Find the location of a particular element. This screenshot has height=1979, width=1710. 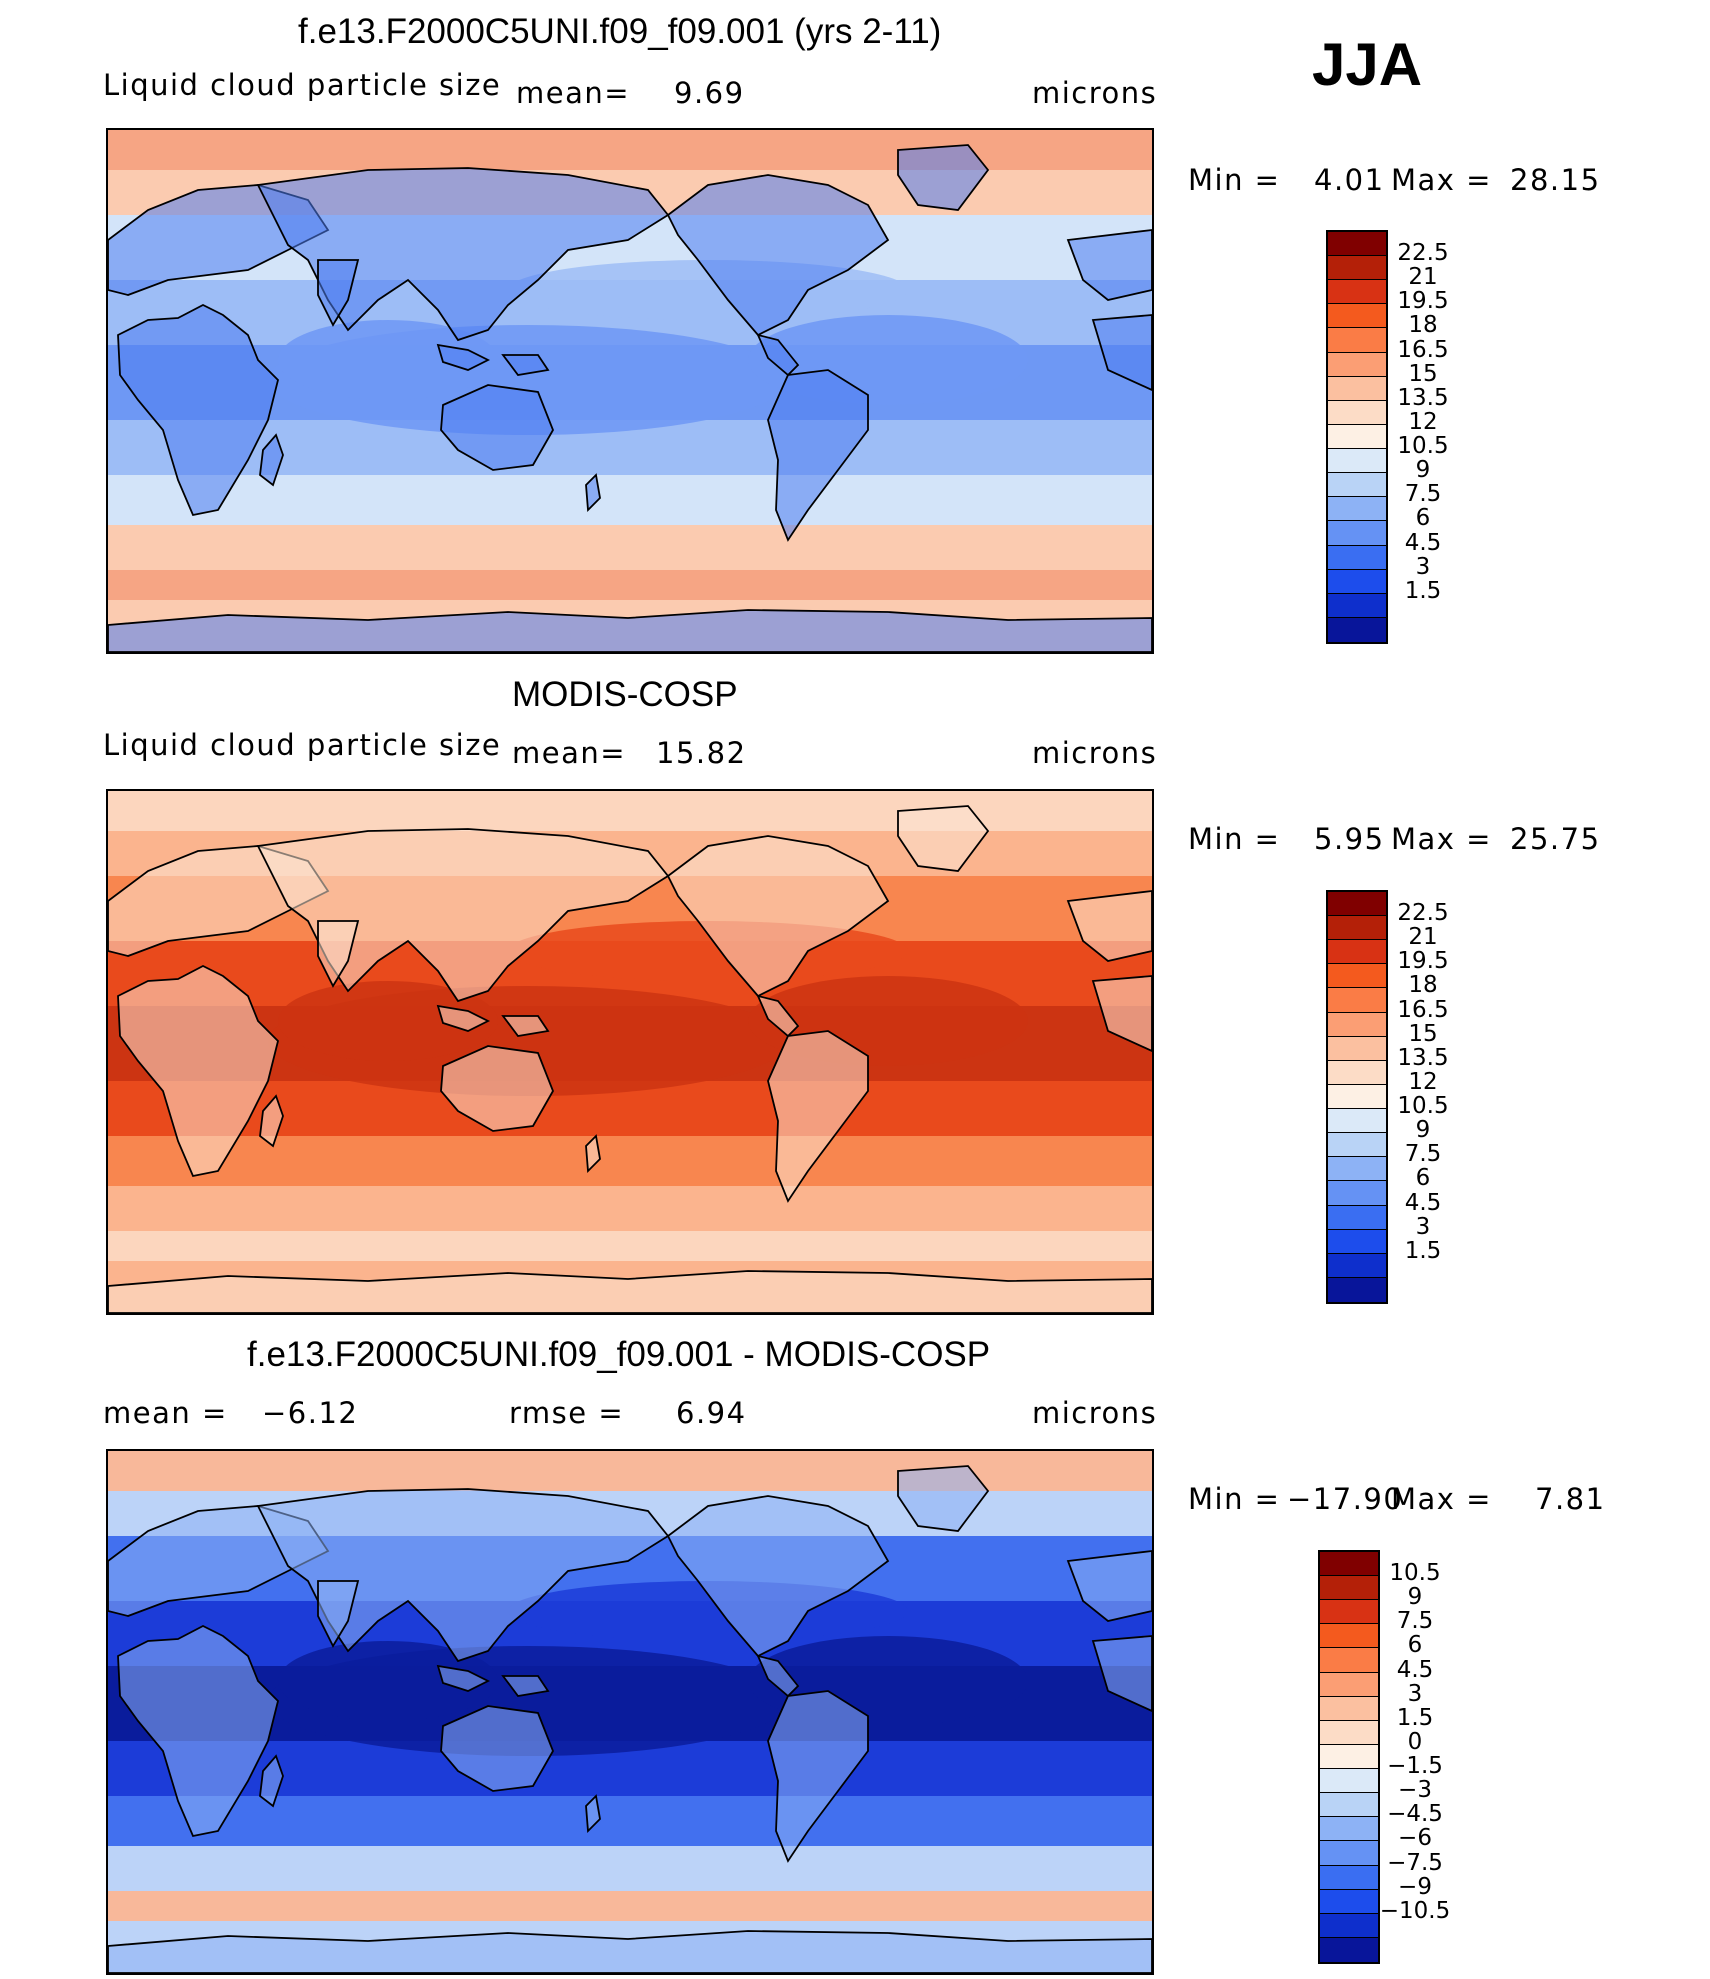

colorbar-tick-label: 9 is located at coordinates (1415, 1597).